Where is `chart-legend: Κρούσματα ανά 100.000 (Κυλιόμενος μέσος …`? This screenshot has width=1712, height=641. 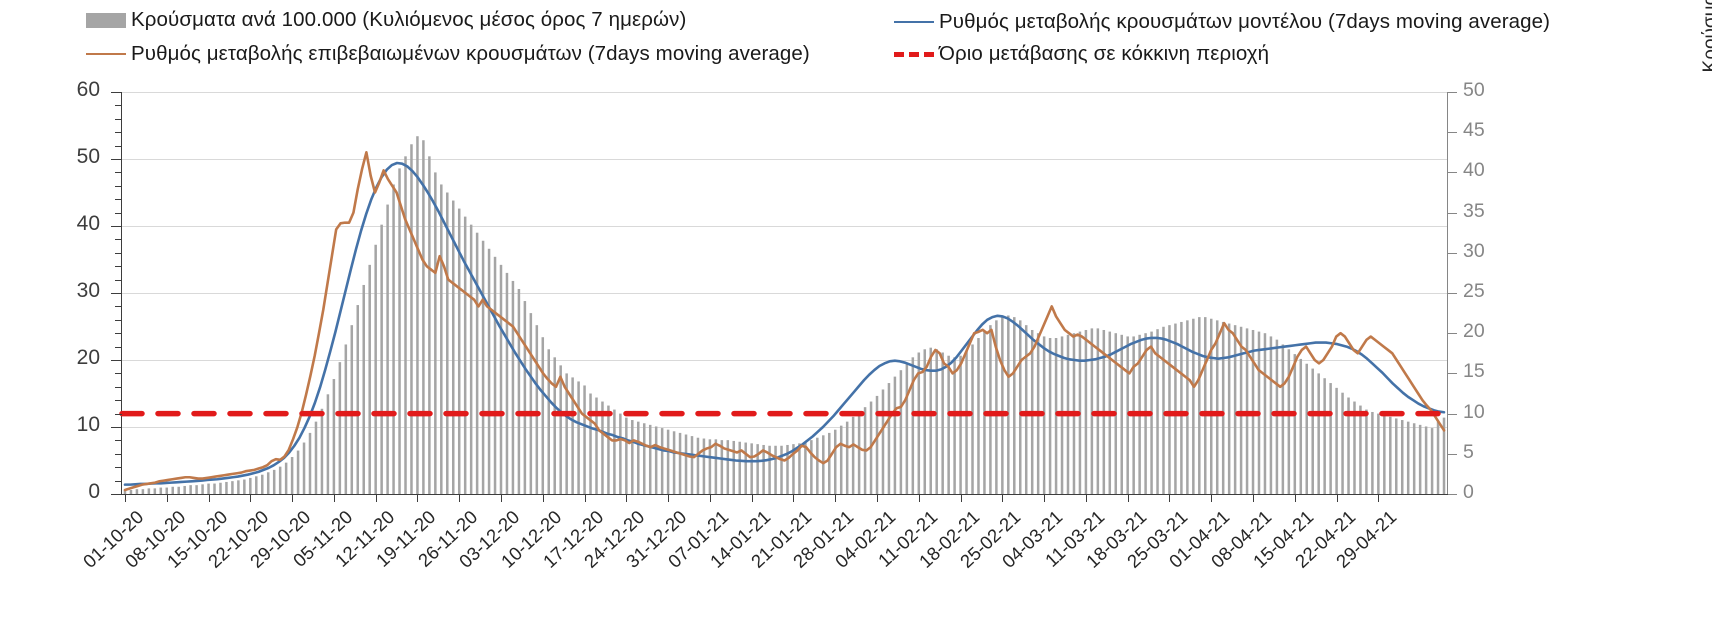
chart-legend: Κρούσματα ανά 100.000 (Κυλιόμενος μέσος … is located at coordinates (856, 36).